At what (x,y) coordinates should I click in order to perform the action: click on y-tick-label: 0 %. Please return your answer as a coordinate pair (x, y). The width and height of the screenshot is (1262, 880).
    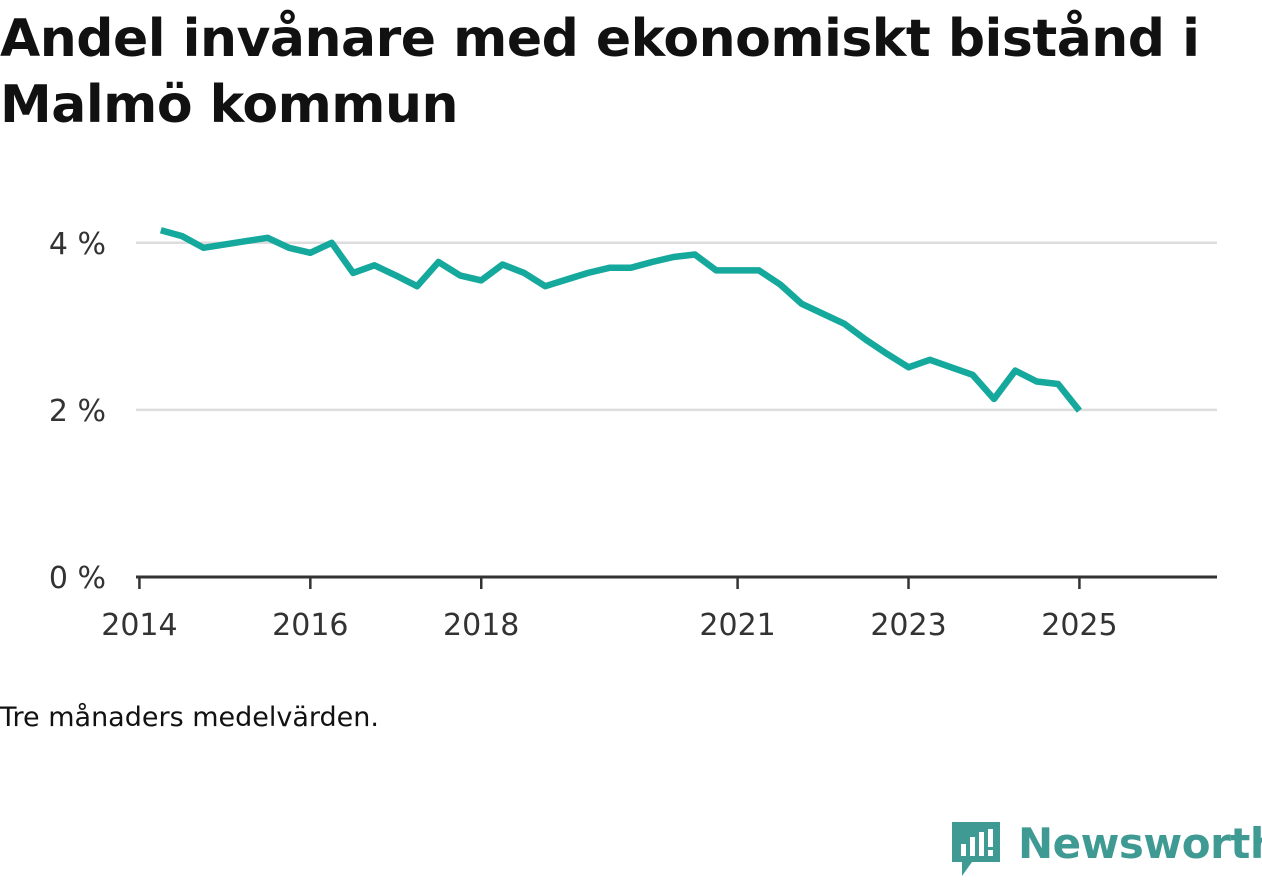
    Looking at the image, I should click on (77, 578).